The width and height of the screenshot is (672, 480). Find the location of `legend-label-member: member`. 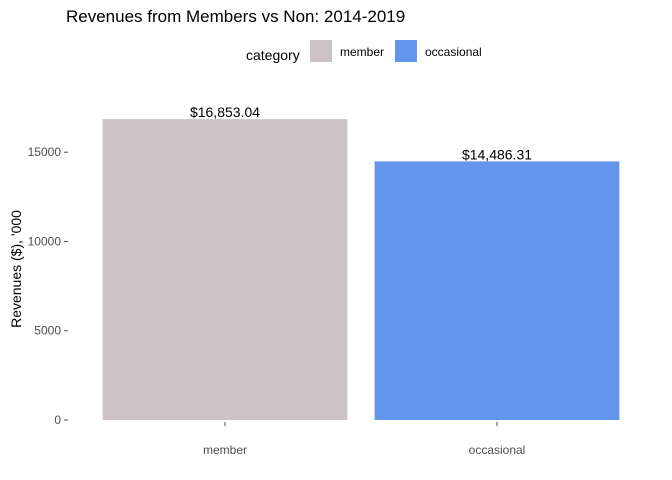

legend-label-member: member is located at coordinates (362, 52).